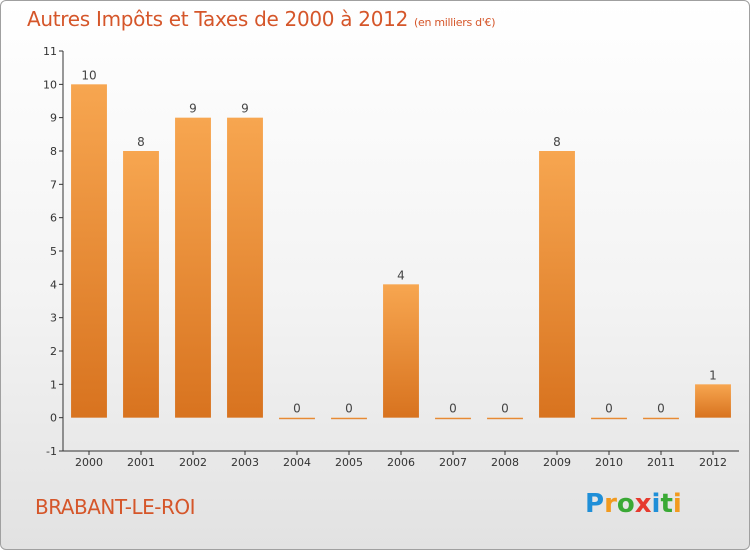 This screenshot has width=750, height=550. I want to click on logo-letter: P, so click(595, 504).